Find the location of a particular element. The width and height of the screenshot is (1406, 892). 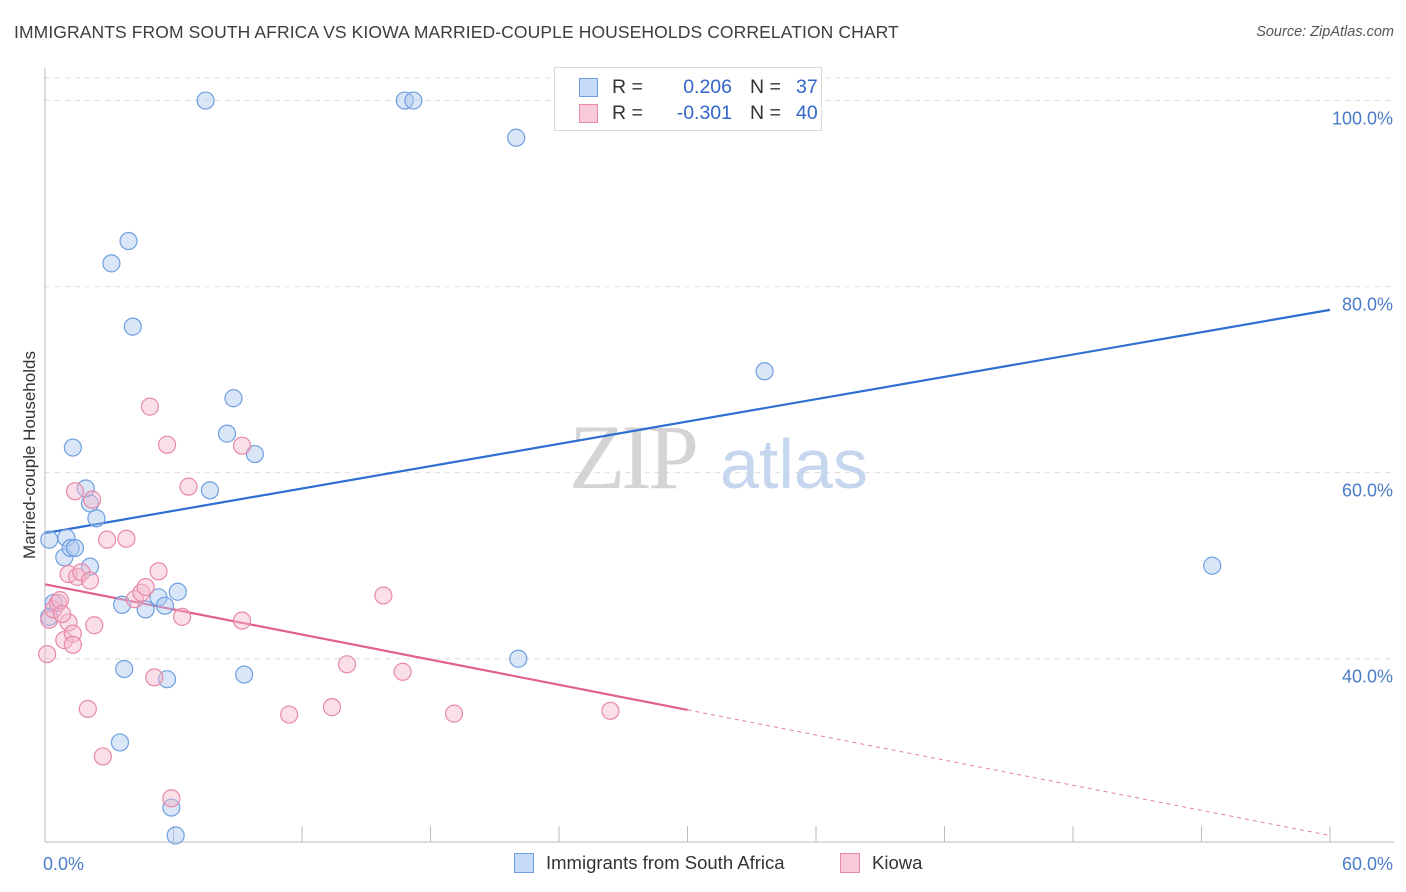

watermark: ZIP atlas is located at coordinates (718, 457).